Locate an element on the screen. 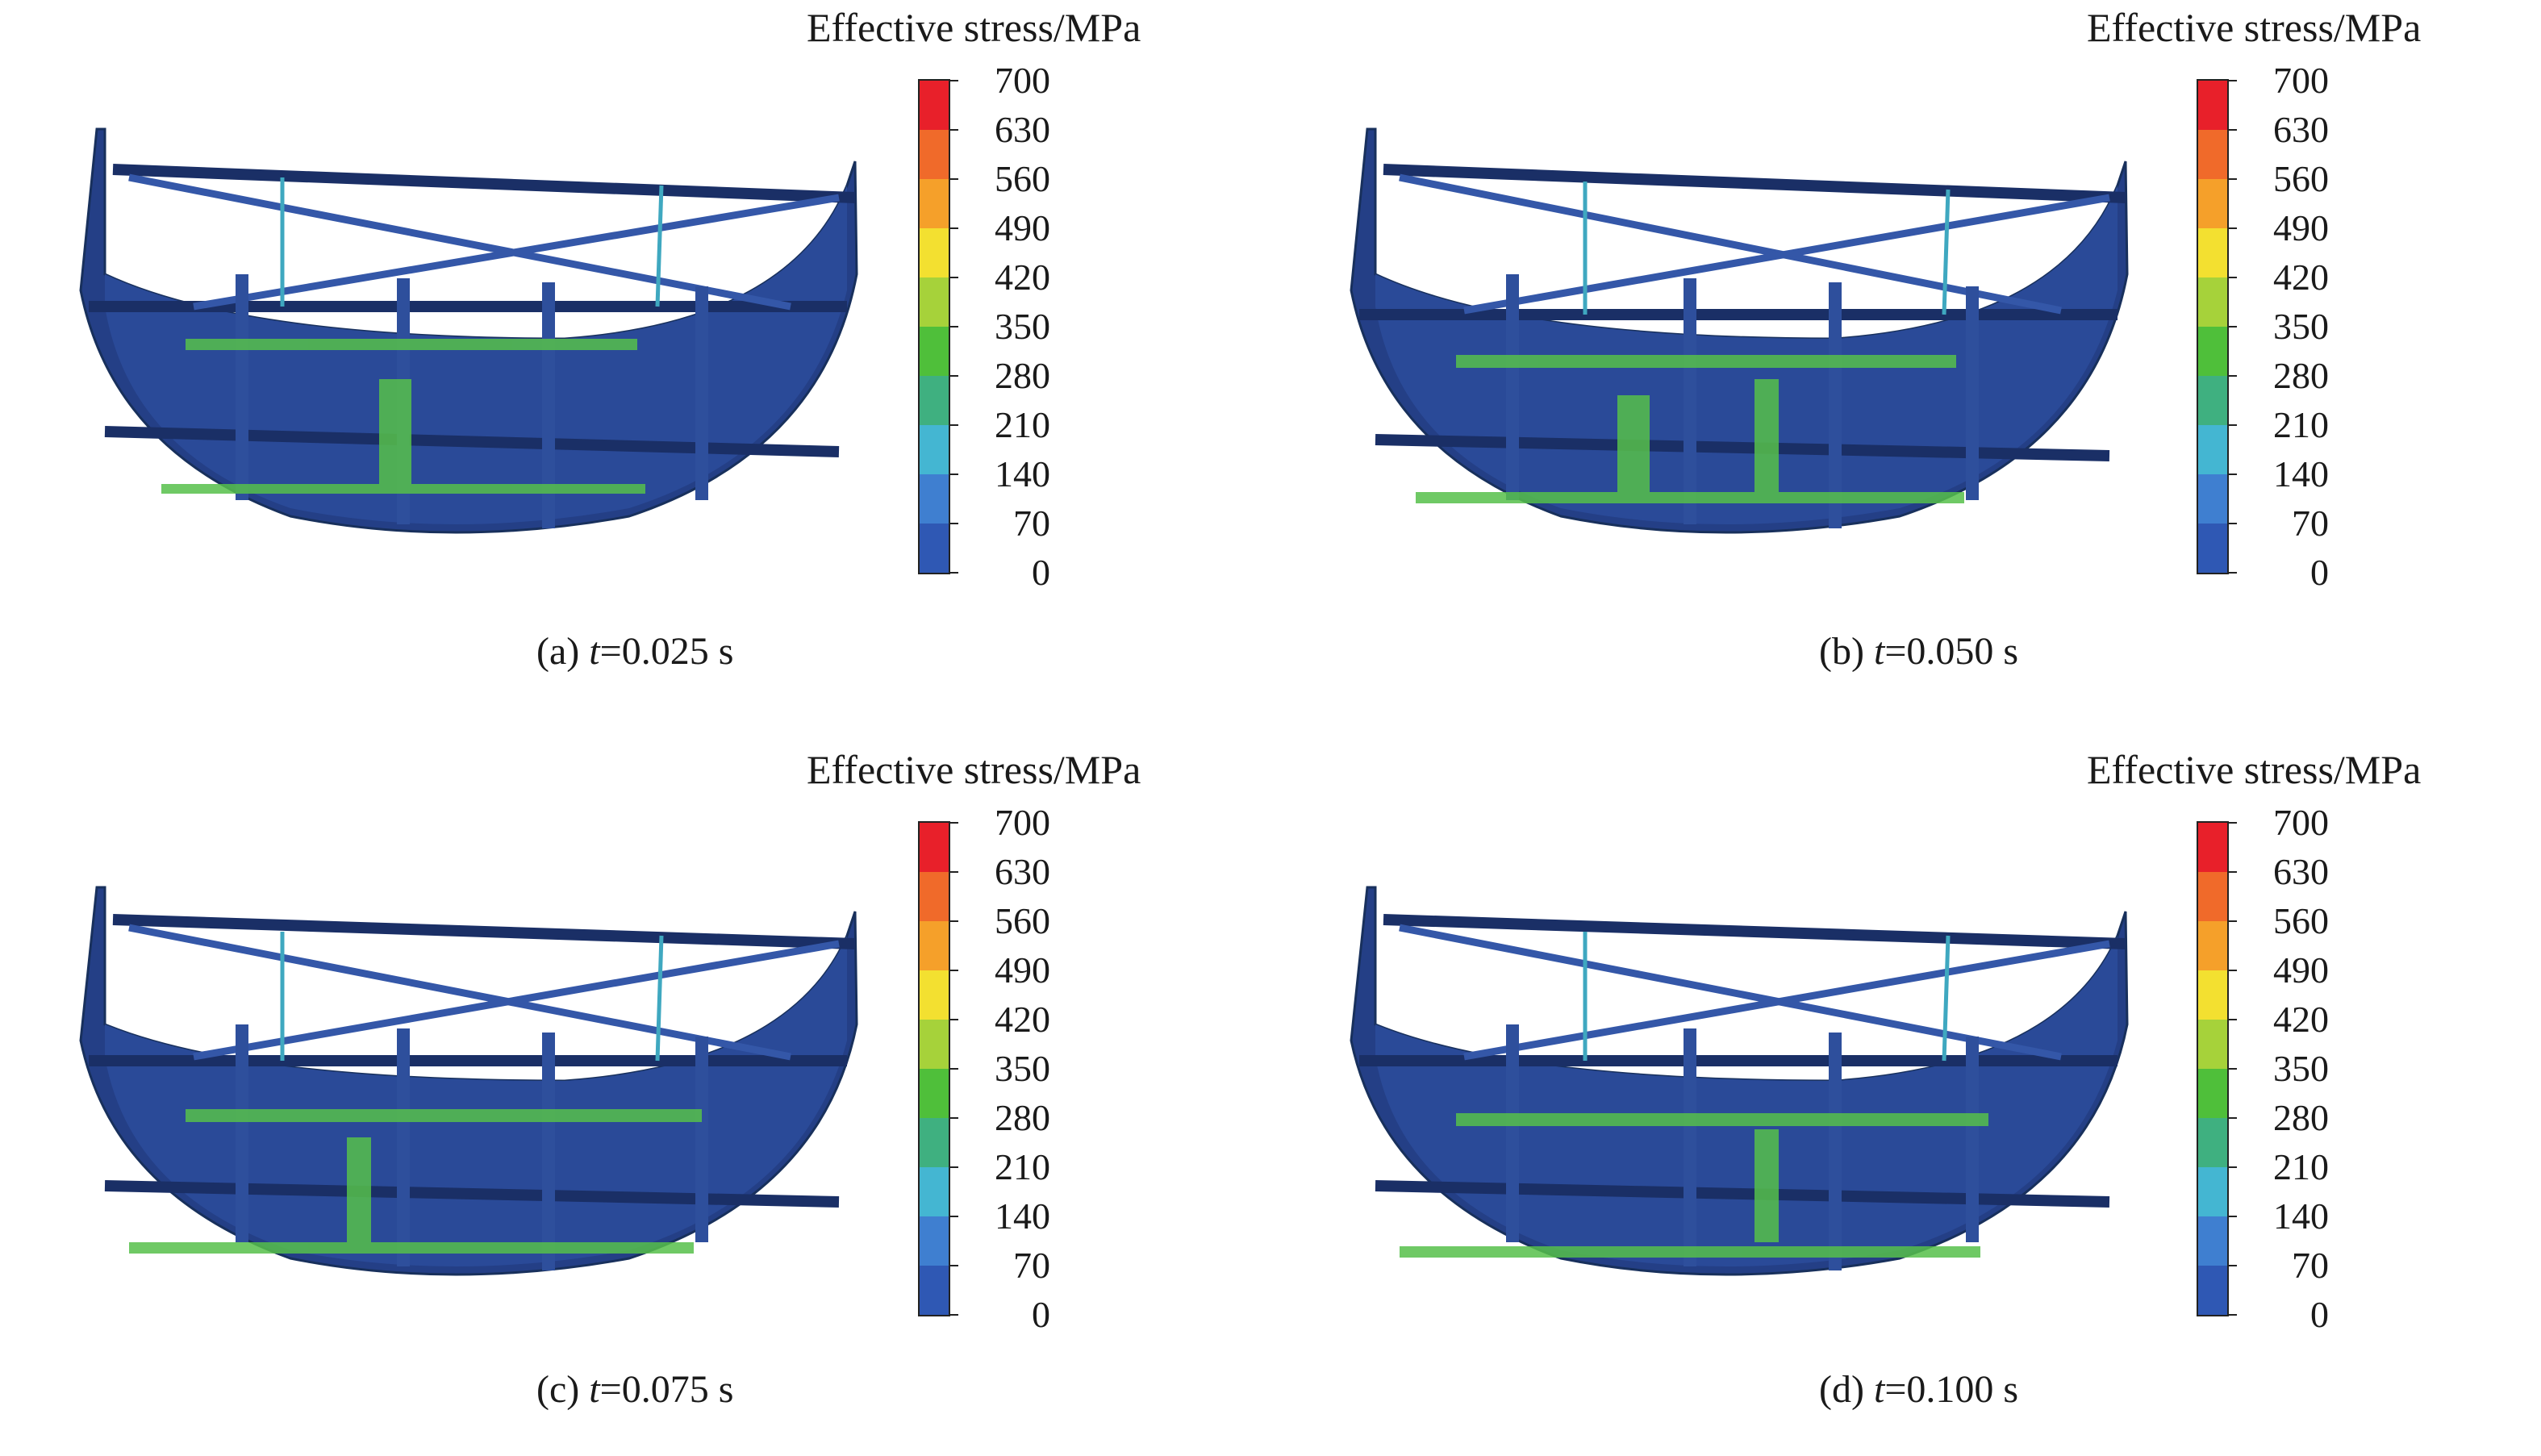 Image resolution: width=2541 pixels, height=1456 pixels. panel-caption: (b) t=0.050 s is located at coordinates (1919, 651).